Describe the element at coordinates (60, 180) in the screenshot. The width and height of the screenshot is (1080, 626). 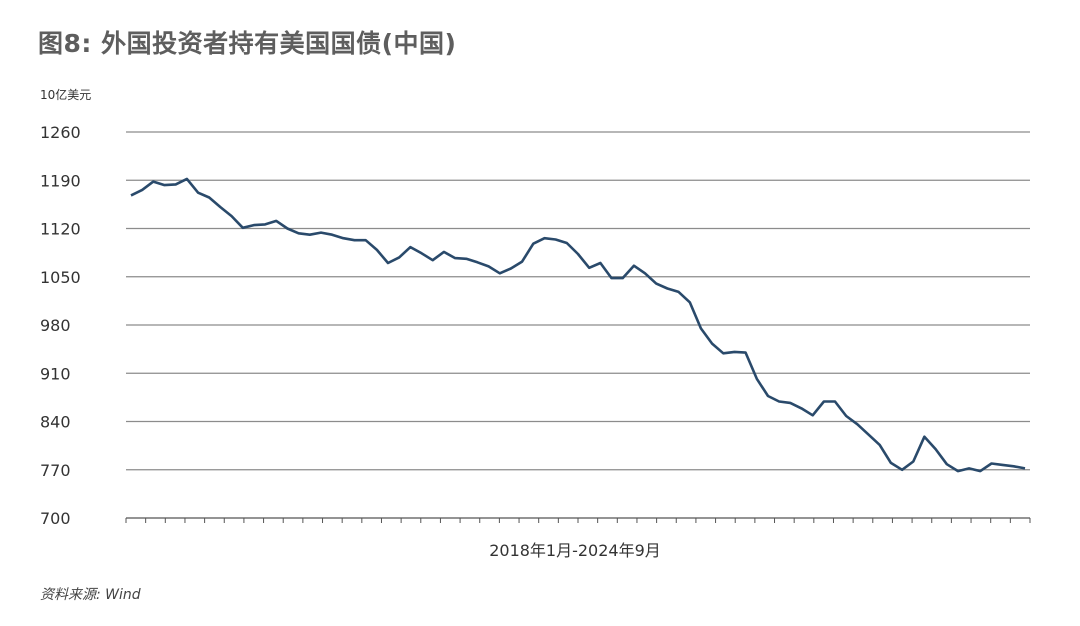
I see `y-tick-label: 1190` at that location.